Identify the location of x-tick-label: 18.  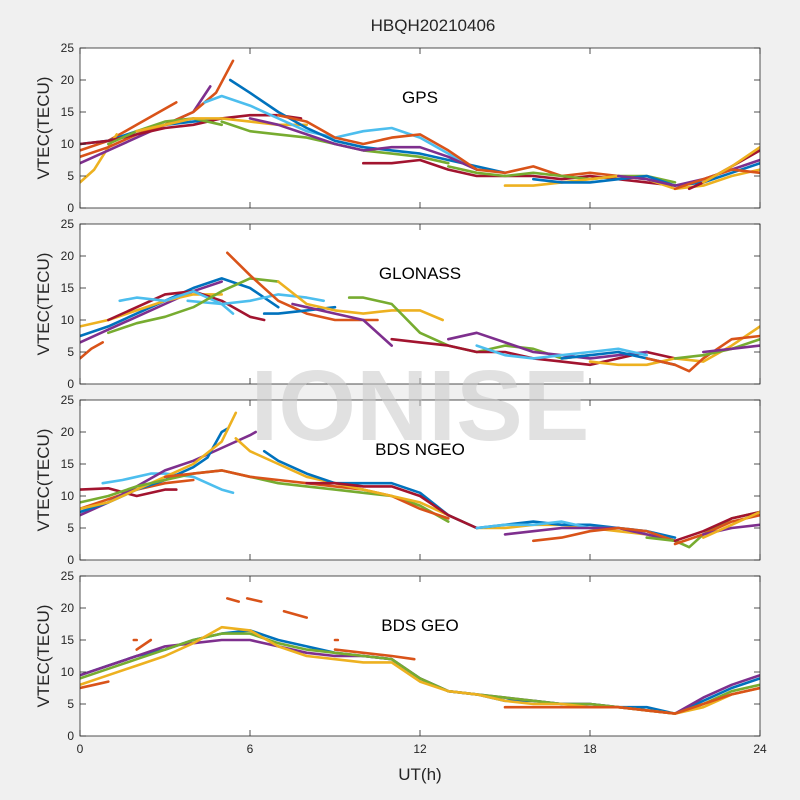
(590, 749).